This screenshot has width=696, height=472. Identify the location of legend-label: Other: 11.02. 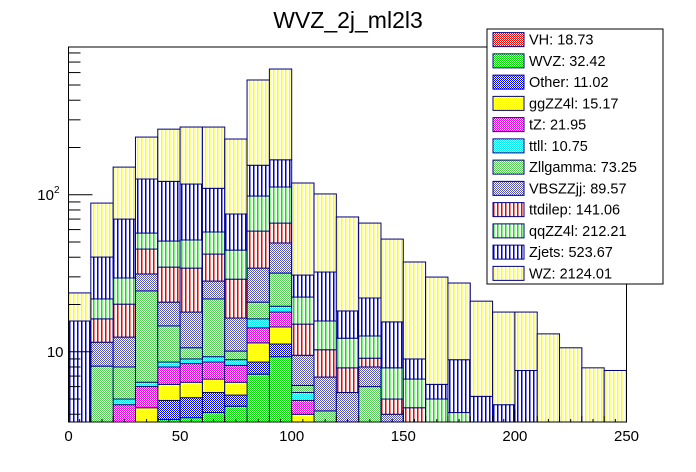
(569, 83).